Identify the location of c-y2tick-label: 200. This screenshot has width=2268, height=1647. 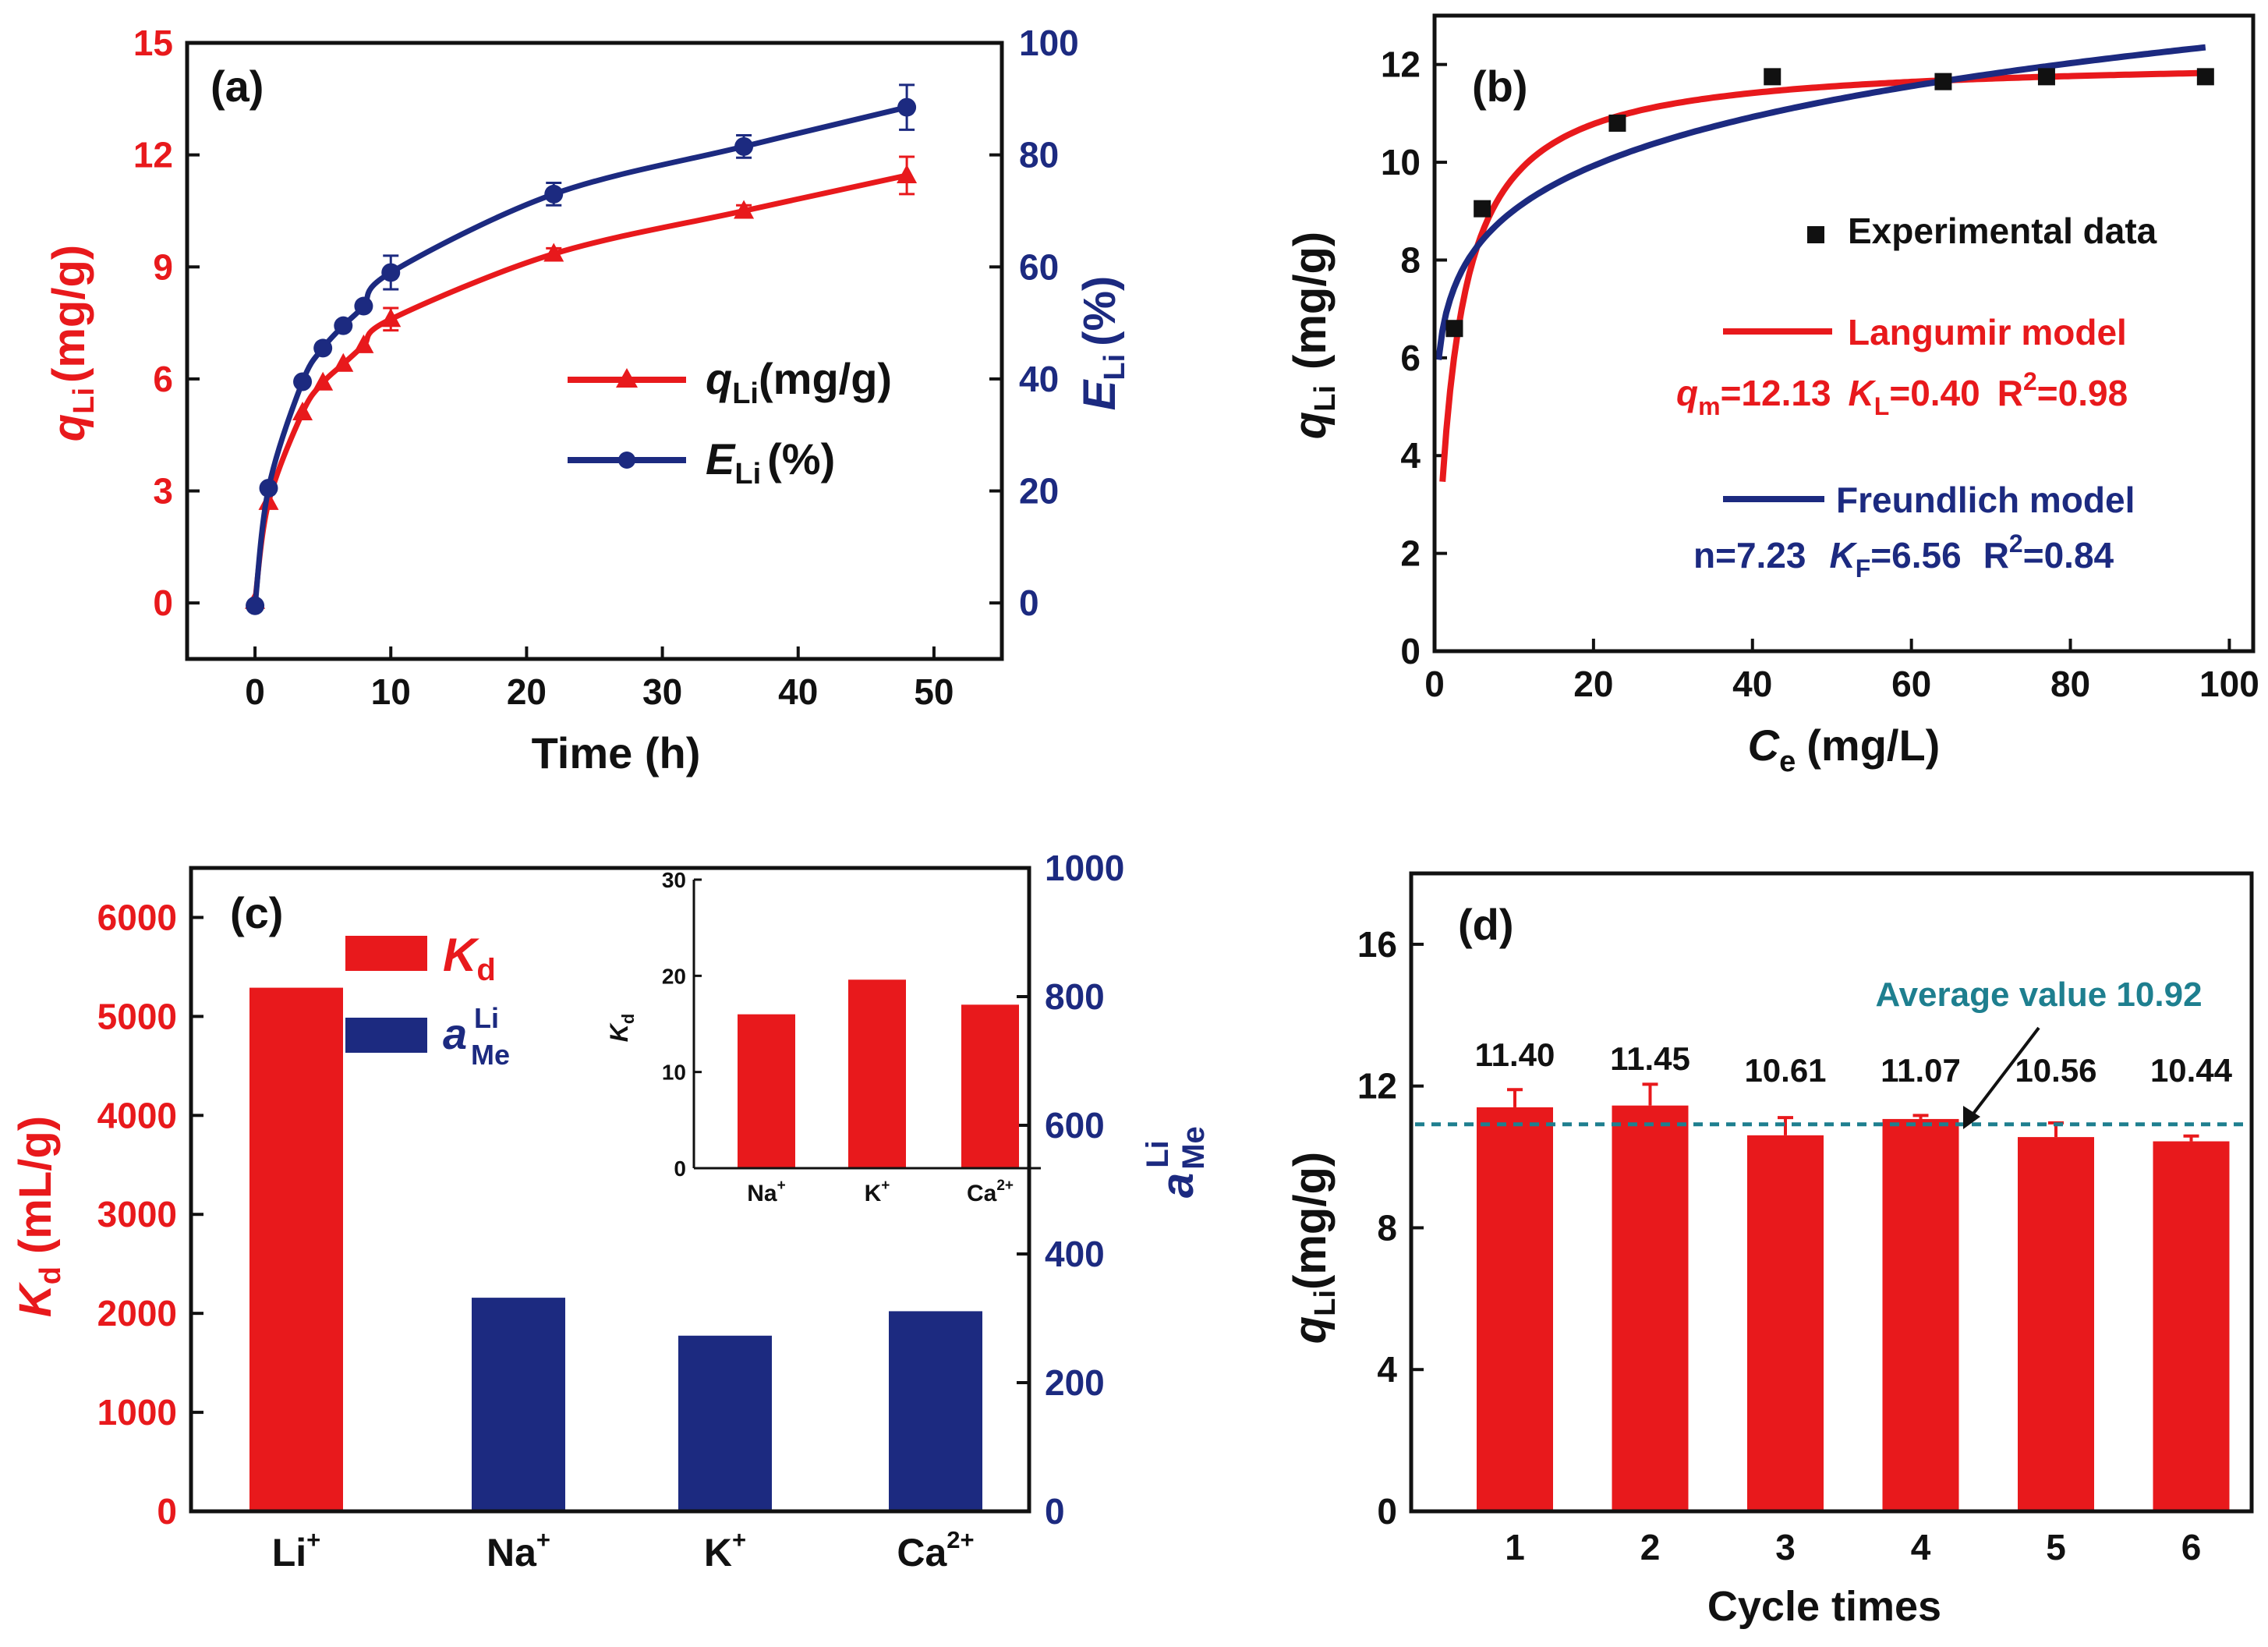
(1075, 1382).